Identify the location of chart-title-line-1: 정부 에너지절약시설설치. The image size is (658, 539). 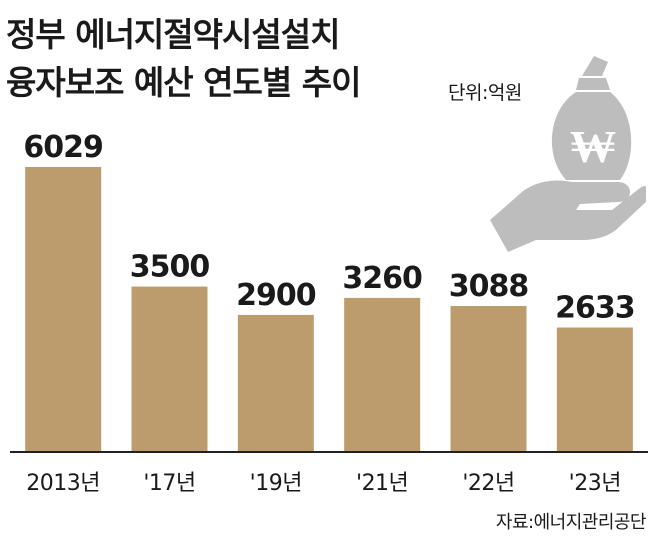
(173, 34).